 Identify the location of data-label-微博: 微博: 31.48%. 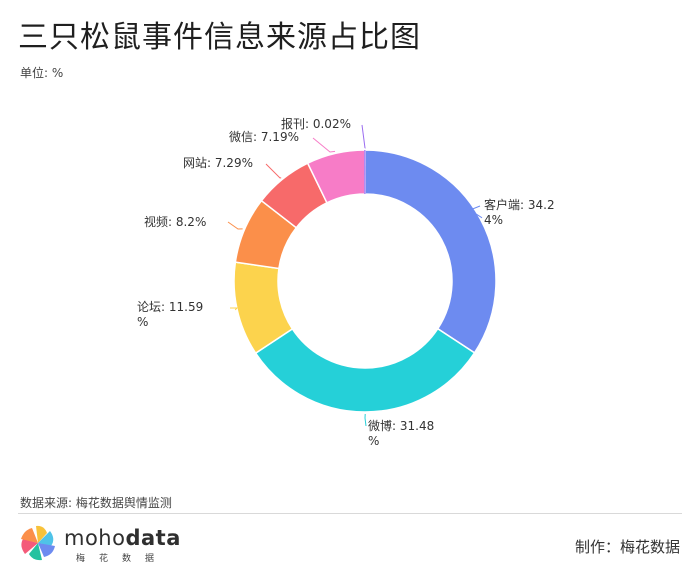
(401, 433).